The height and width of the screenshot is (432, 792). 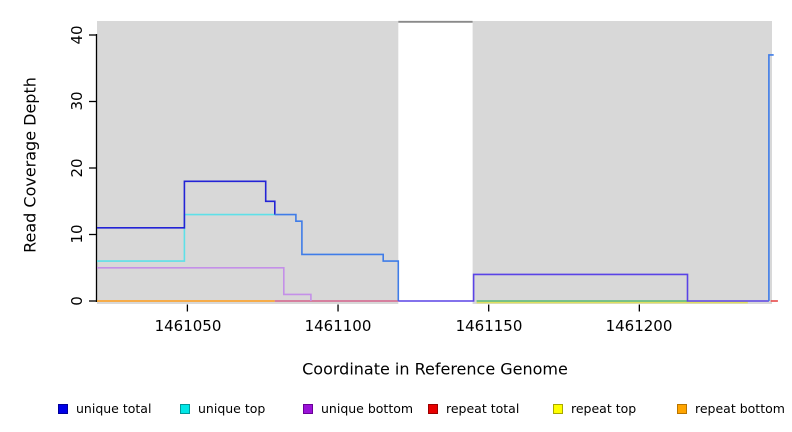 What do you see at coordinates (483, 408) in the screenshot?
I see `legend-label: repeat total` at bounding box center [483, 408].